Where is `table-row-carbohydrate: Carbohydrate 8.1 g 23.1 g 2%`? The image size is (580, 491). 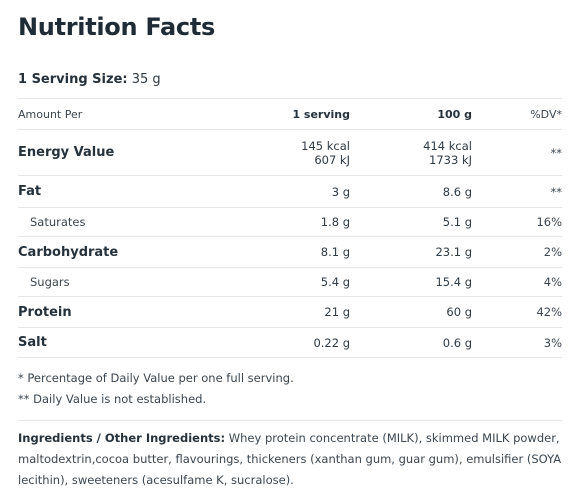 table-row-carbohydrate: Carbohydrate 8.1 g 23.1 g 2% is located at coordinates (290, 252).